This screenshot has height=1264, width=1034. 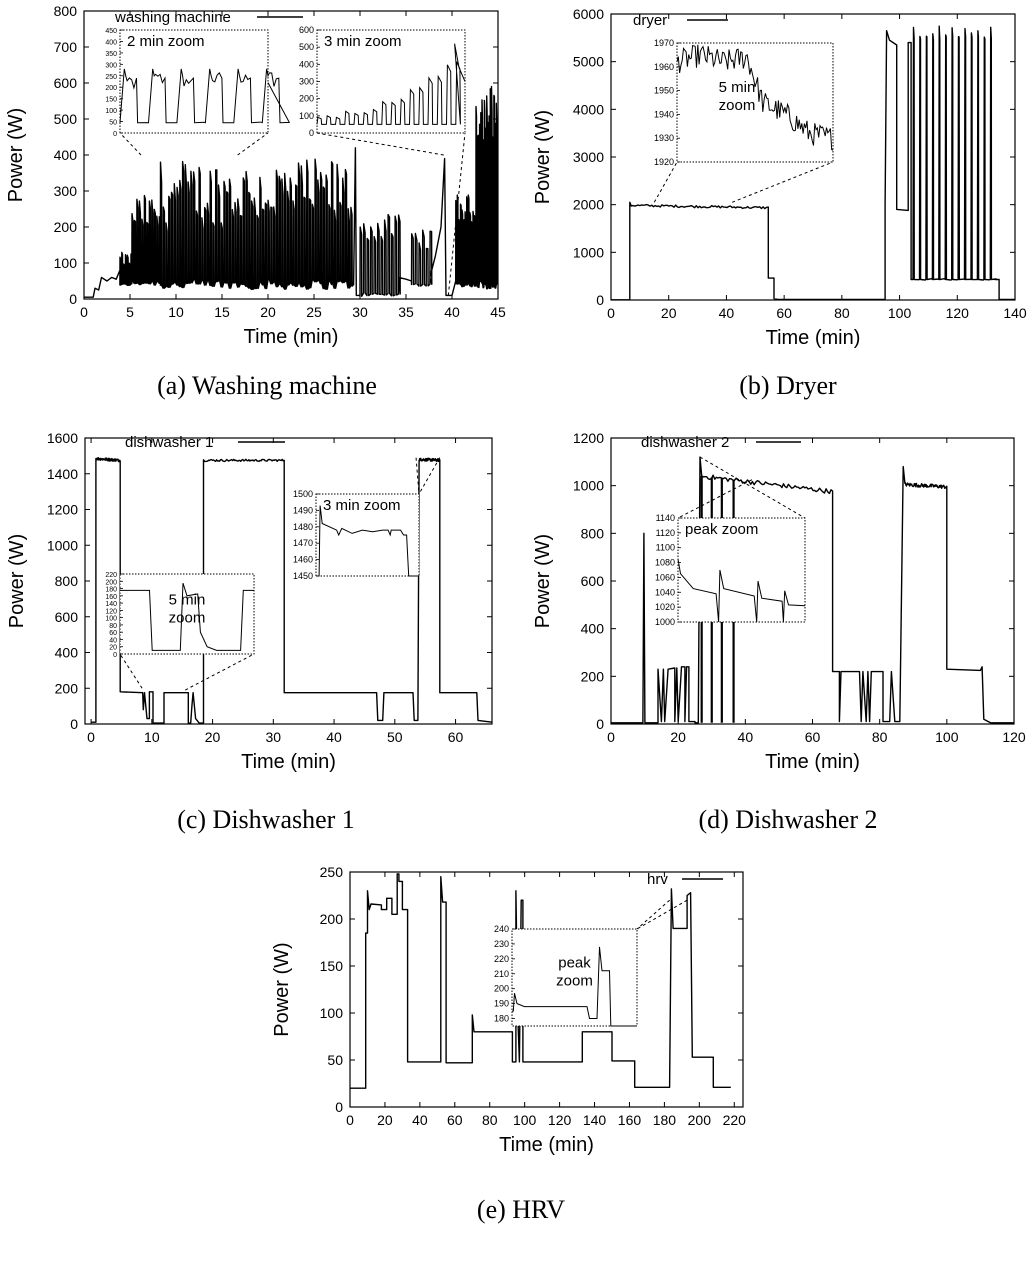 I want to click on x-tick-label: 15, so click(x=222, y=312).